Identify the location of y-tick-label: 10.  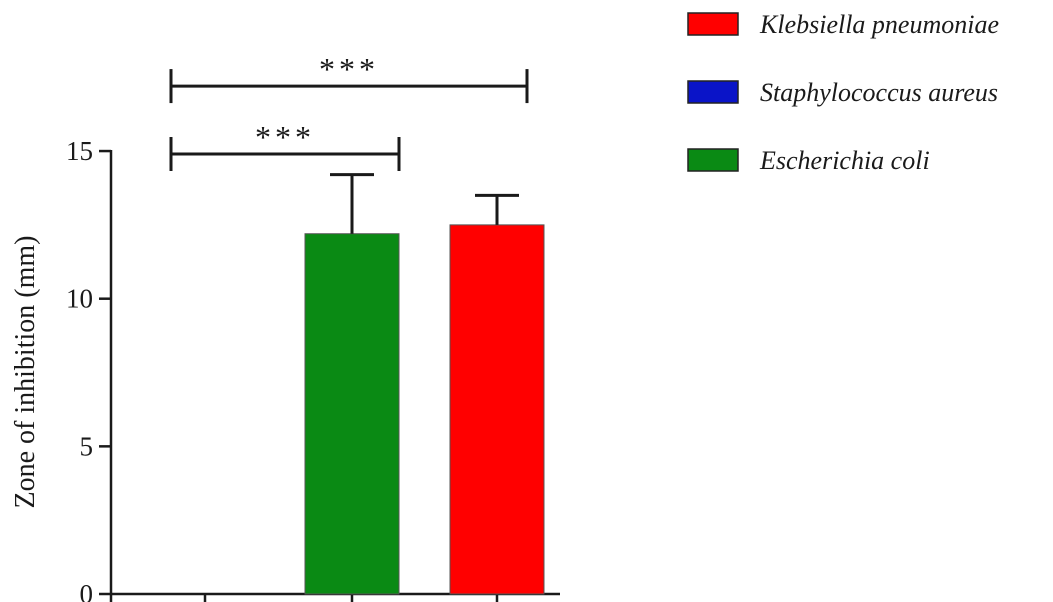
(79, 299).